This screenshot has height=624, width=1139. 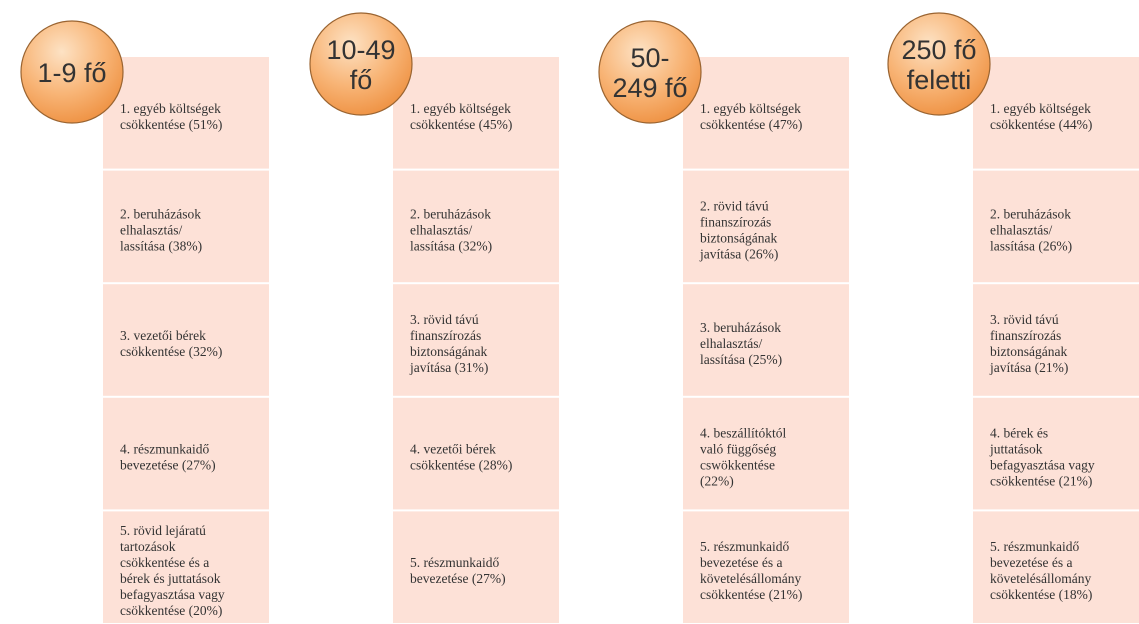 What do you see at coordinates (717, 481) in the screenshot?
I see `item-text: (22%)` at bounding box center [717, 481].